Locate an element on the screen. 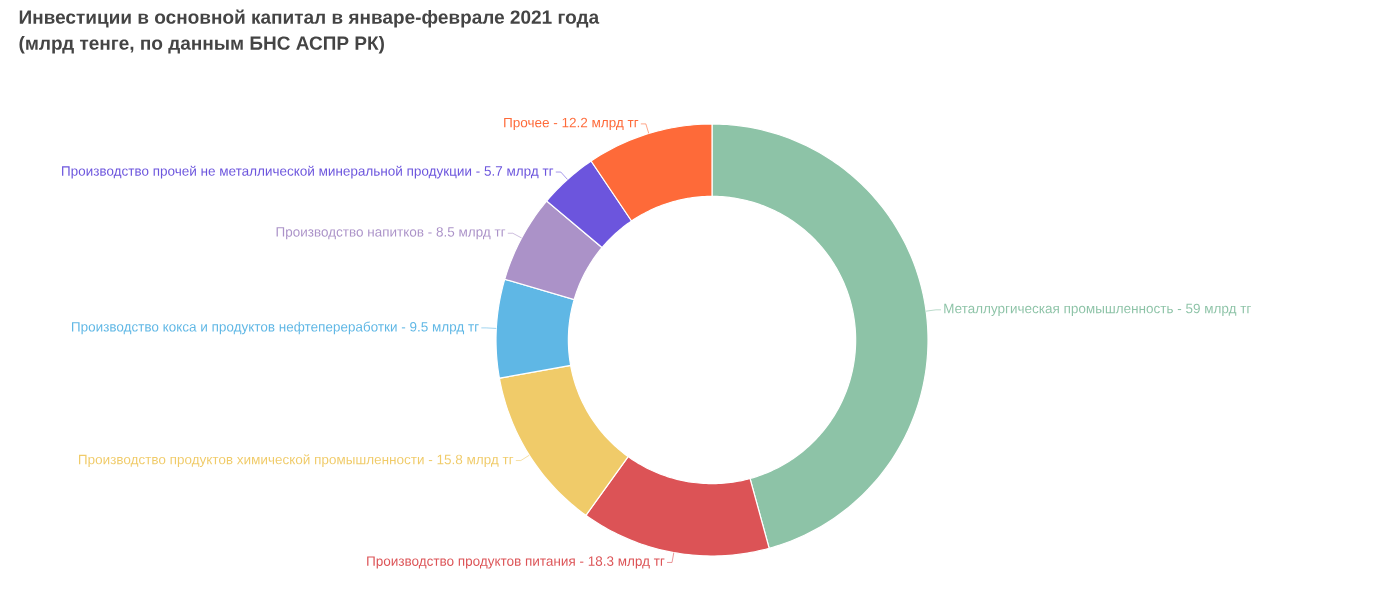 This screenshot has width=1391, height=608. slice-label: Прочее - is located at coordinates (531, 124).